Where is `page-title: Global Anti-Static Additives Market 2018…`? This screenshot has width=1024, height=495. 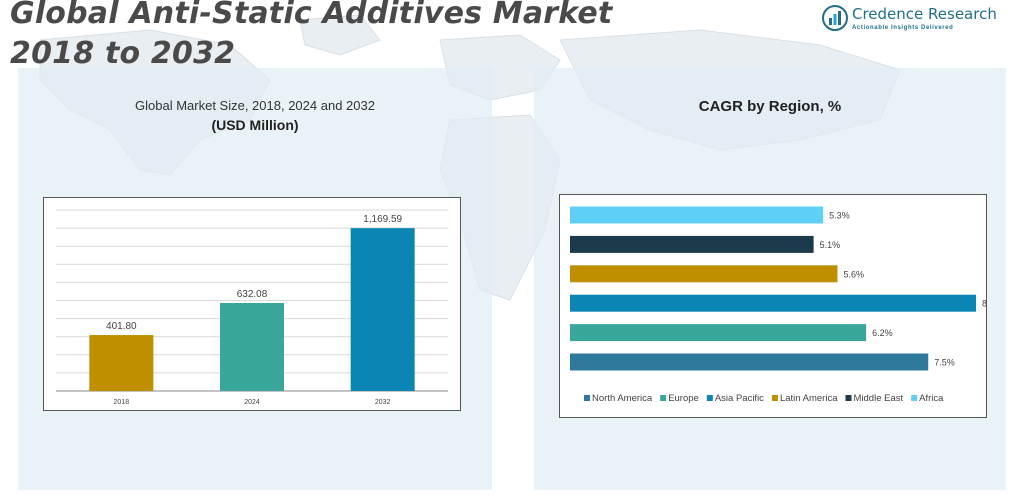 page-title: Global Anti-Static Additives Market 2018… is located at coordinates (311, 37).